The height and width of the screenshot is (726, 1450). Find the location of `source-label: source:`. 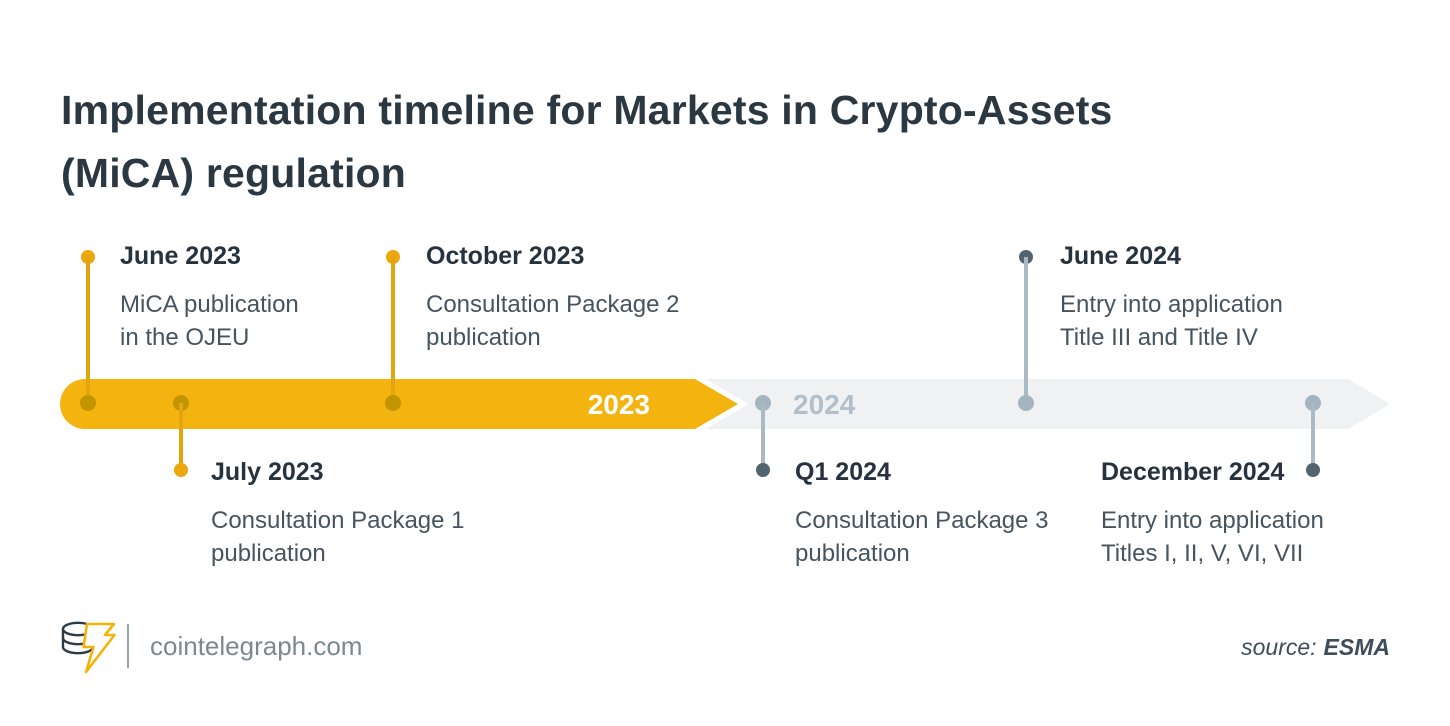

source-label: source: is located at coordinates (1279, 647).